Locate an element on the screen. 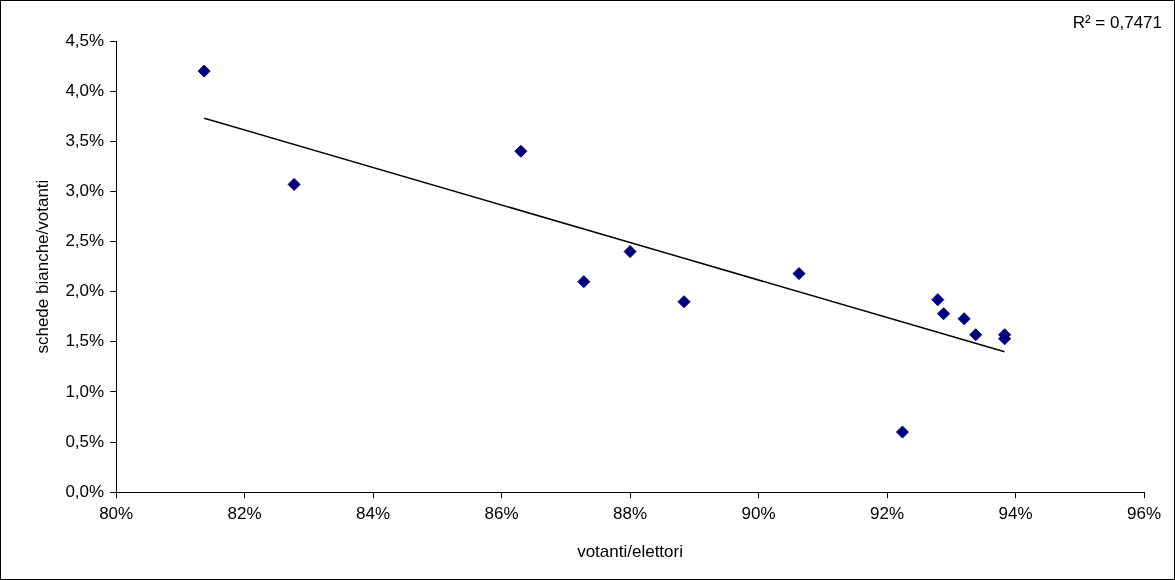 The width and height of the screenshot is (1175, 580). x-tick-label: 90% is located at coordinates (758, 514).